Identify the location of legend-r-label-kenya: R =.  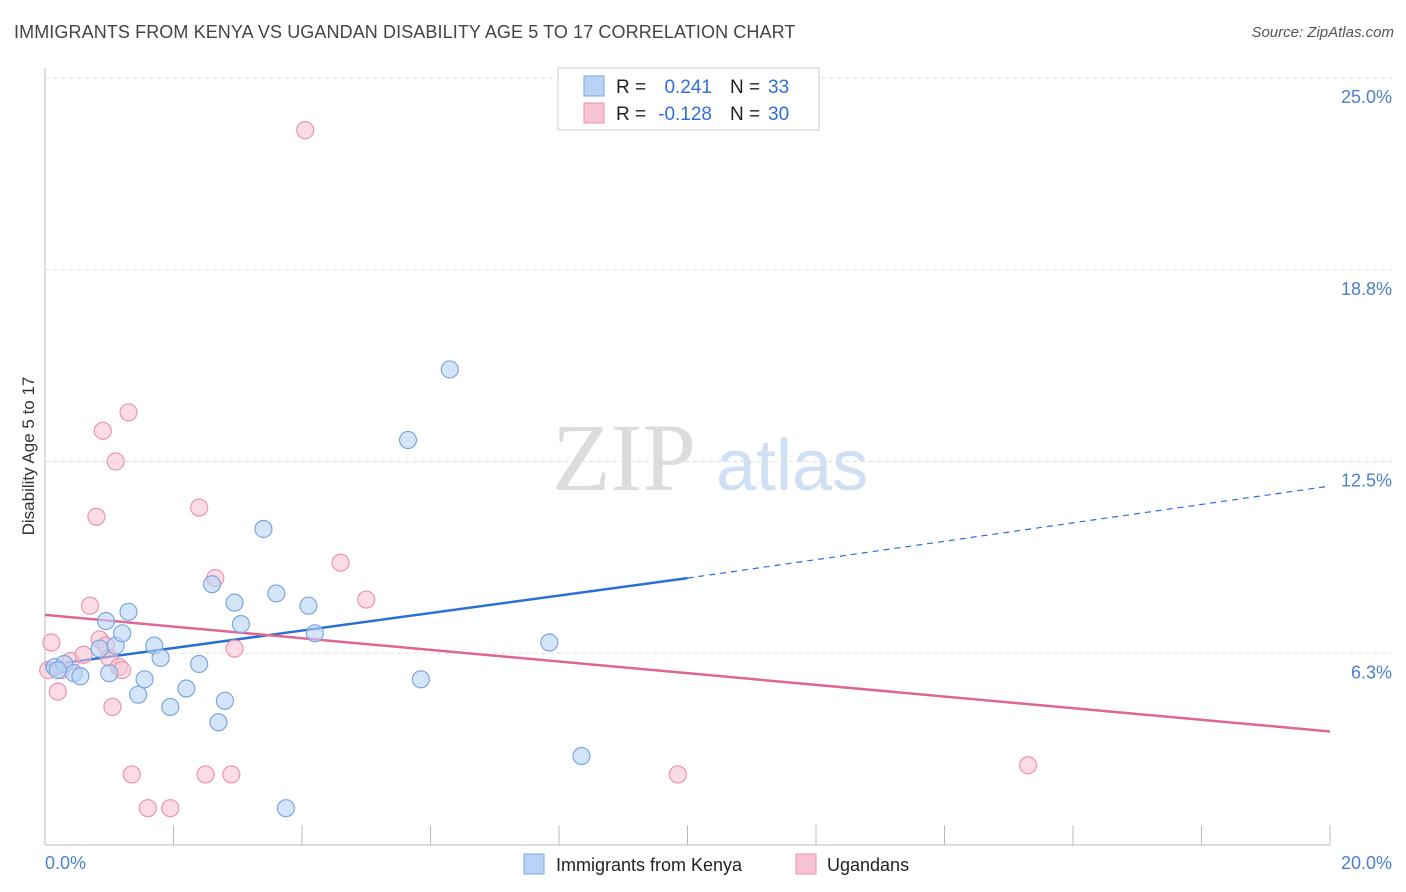
(631, 87).